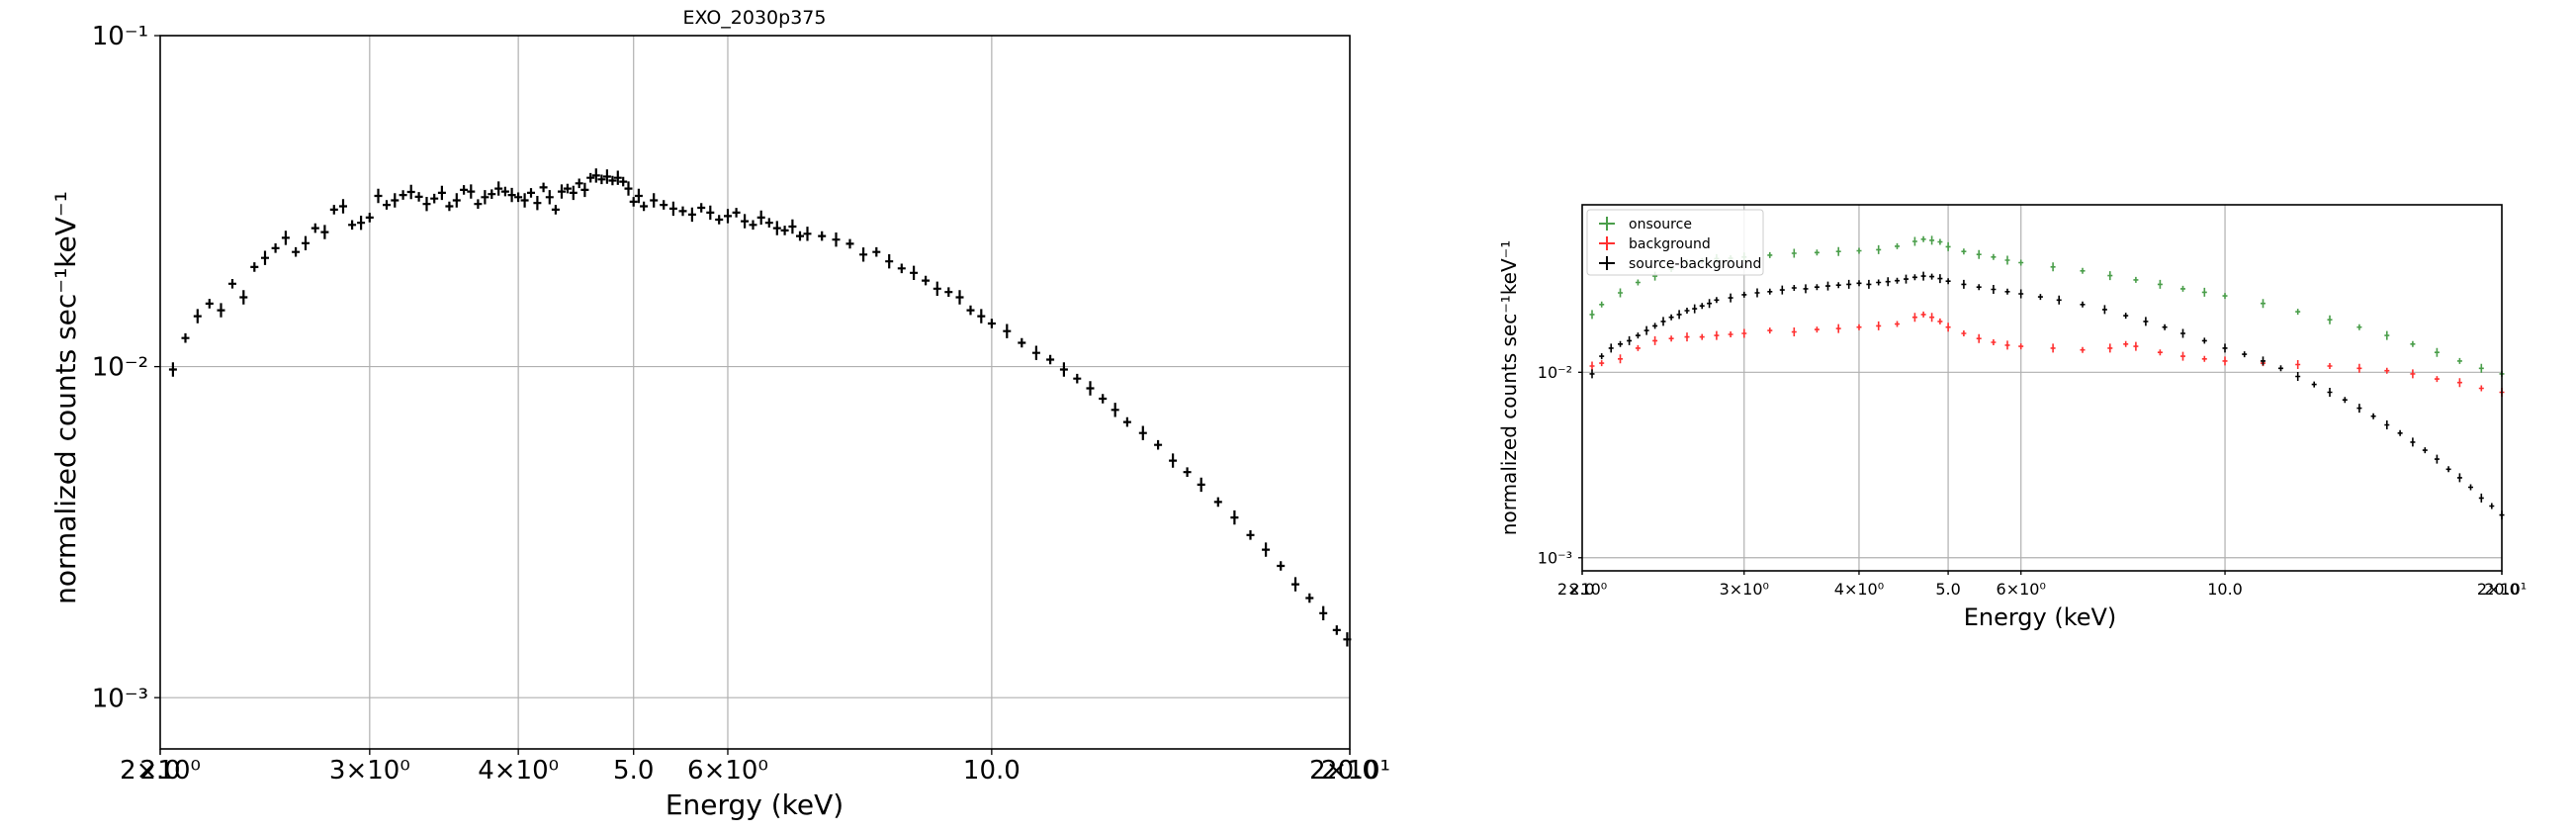 The image size is (2576, 834). What do you see at coordinates (120, 36) in the screenshot?
I see `y-tick-label: 10⁻¹` at bounding box center [120, 36].